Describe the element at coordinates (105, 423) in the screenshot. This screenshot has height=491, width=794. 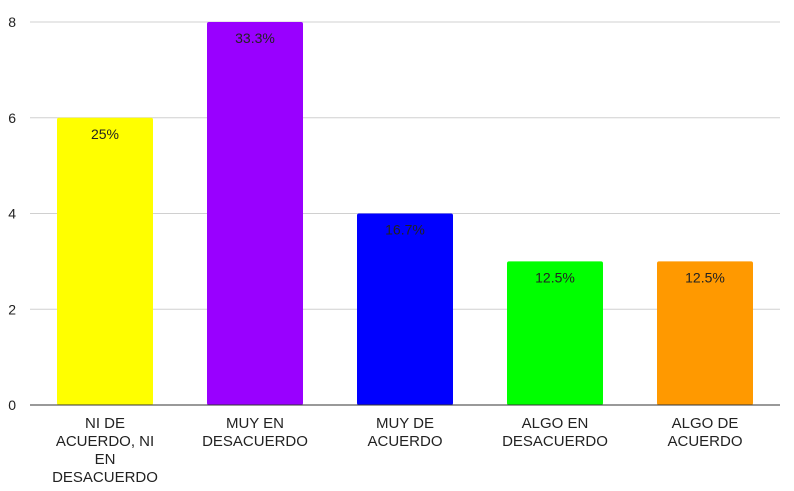
I see `x-category-label: NI DE` at that location.